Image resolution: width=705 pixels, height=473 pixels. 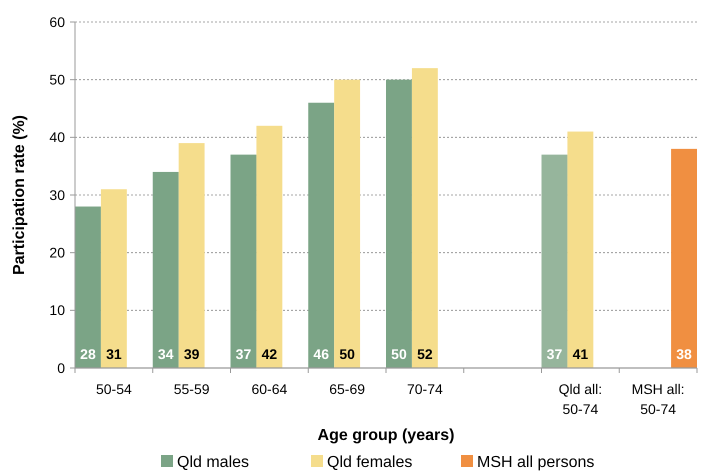 I want to click on data-label: 28, so click(x=88, y=354).